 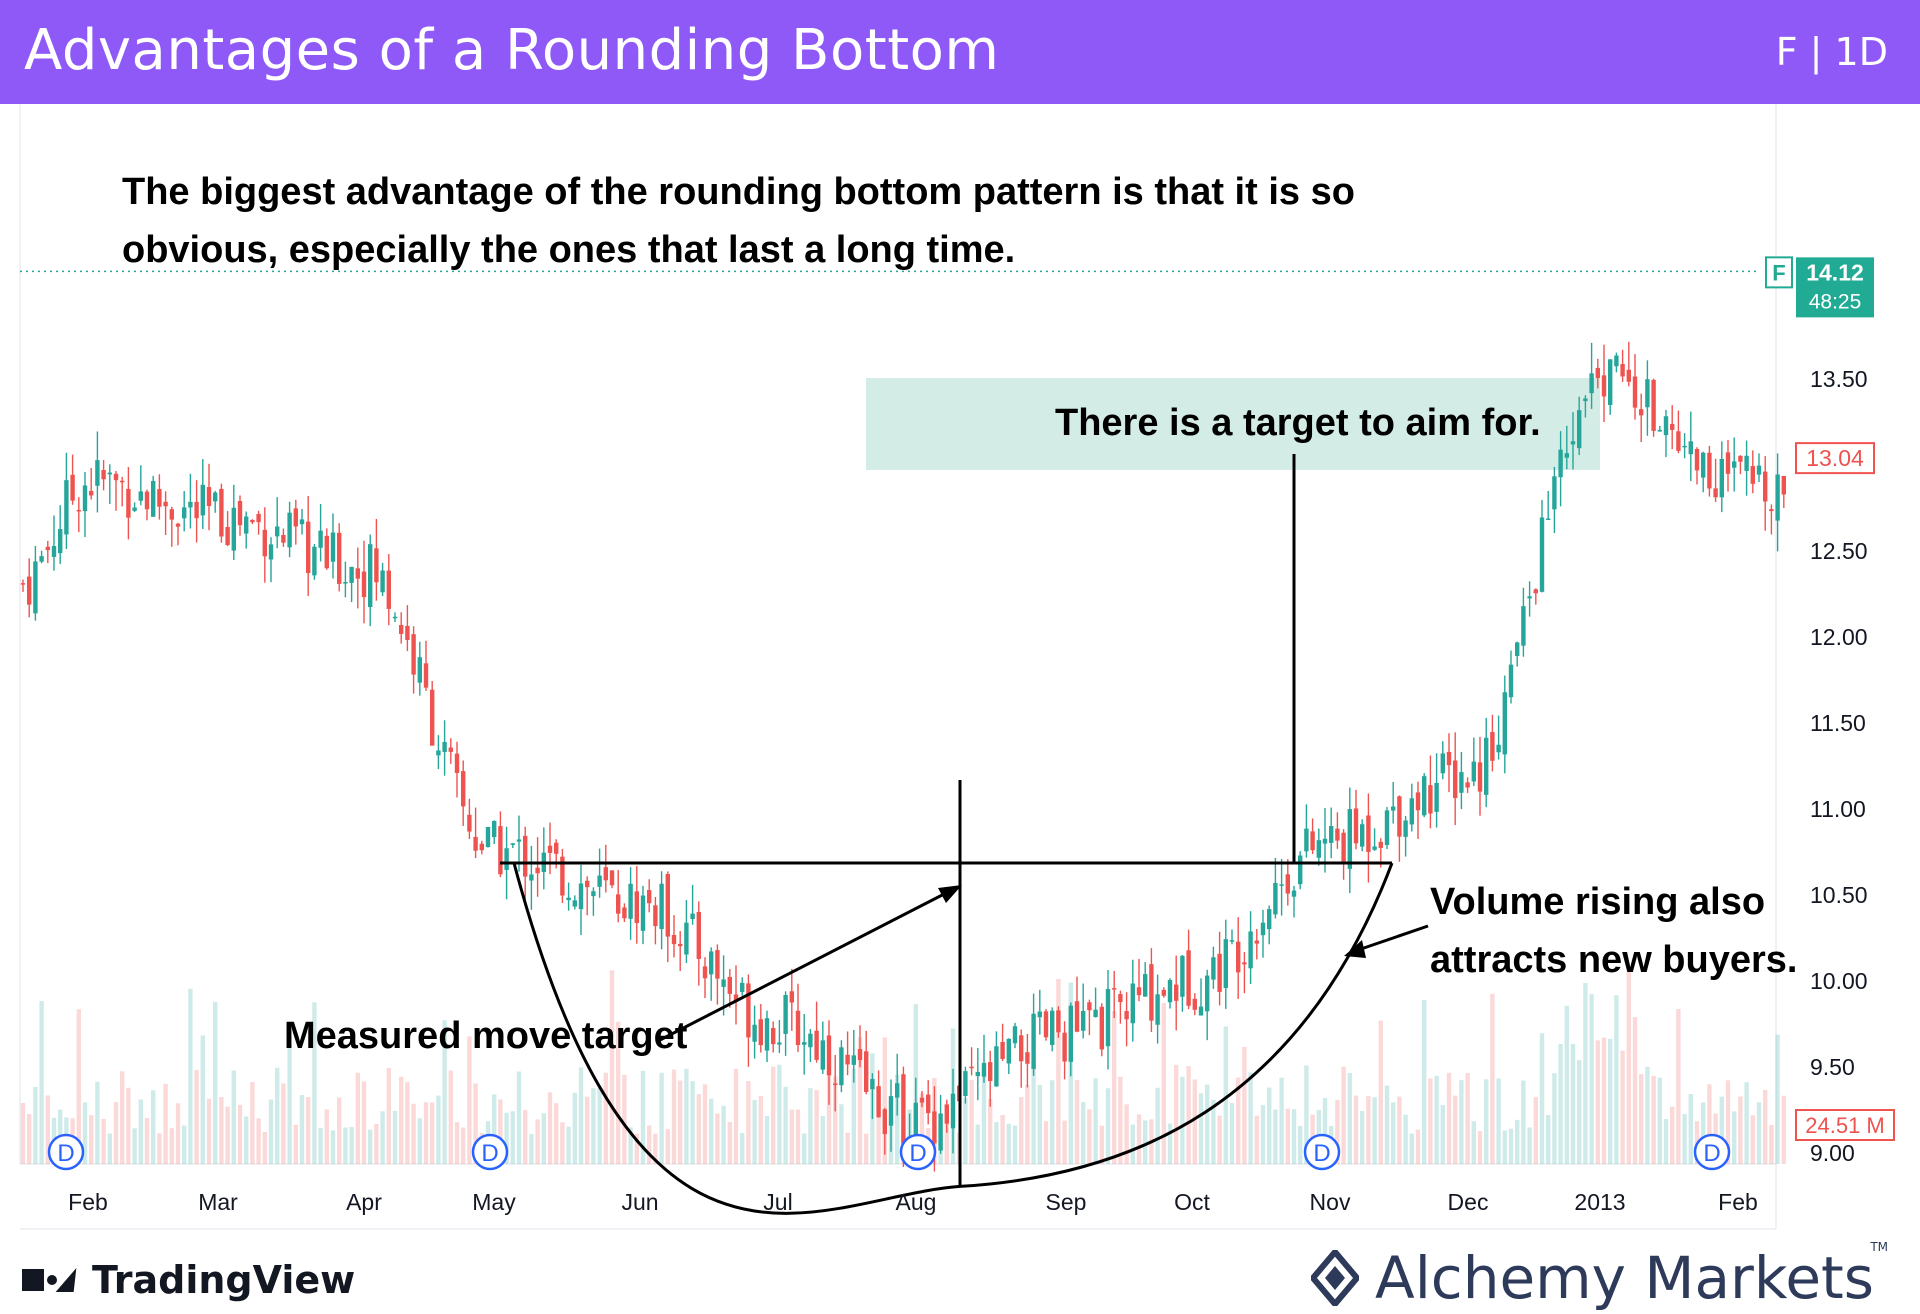 What do you see at coordinates (1835, 301) in the screenshot?
I see `countdown-label: 48:25` at bounding box center [1835, 301].